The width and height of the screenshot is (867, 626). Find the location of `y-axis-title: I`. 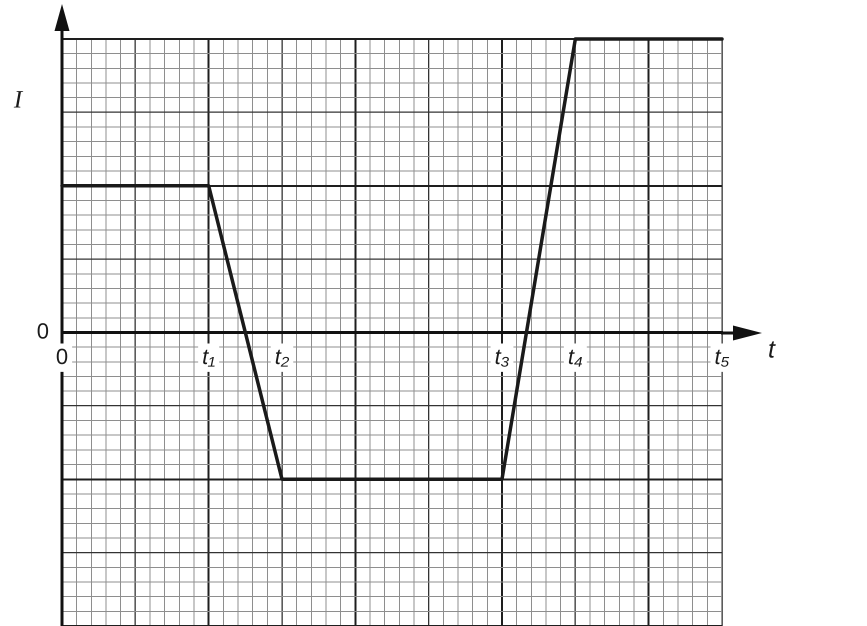

y-axis-title: I is located at coordinates (18, 100).